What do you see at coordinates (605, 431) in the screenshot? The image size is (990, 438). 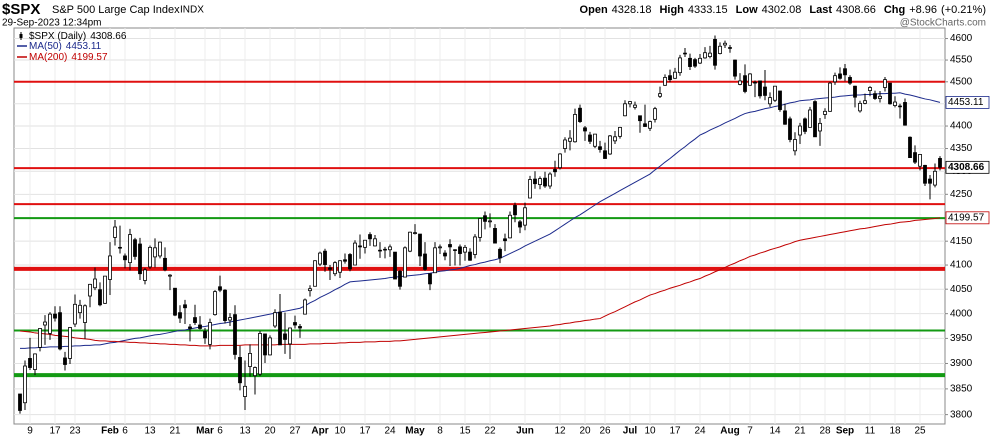 I see `x-tick-label: 26` at bounding box center [605, 431].